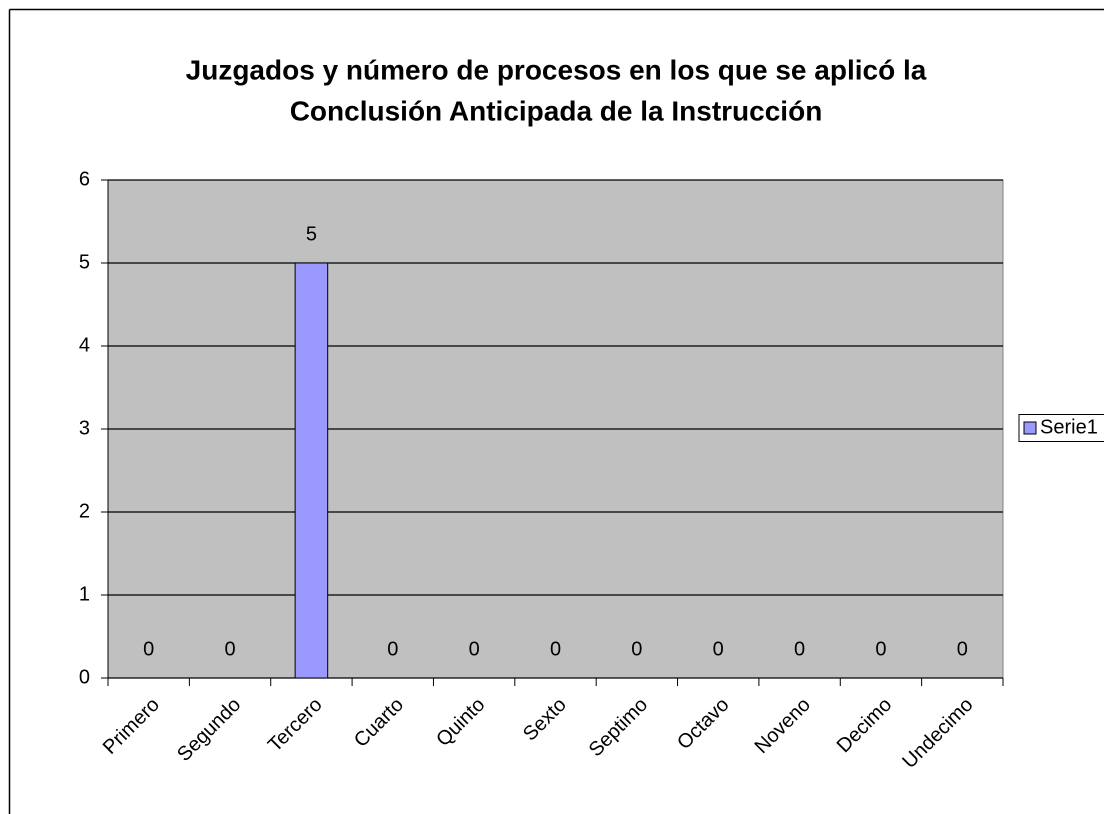 Image resolution: width=1104 pixels, height=814 pixels. I want to click on bar, so click(311, 470).